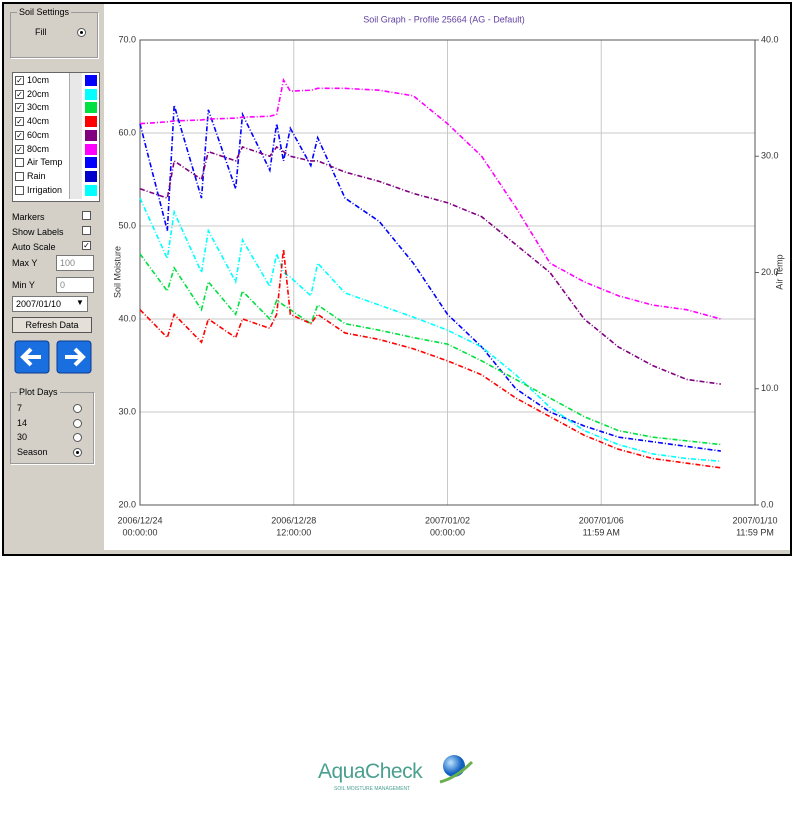  I want to click on plot-days-option: 30, so click(22, 437).